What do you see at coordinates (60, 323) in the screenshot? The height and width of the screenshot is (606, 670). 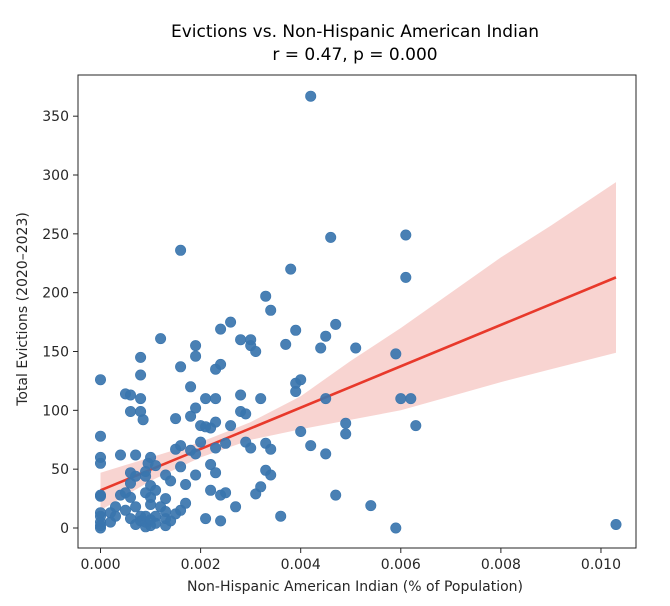 I see `y-axis-ticks: 0 50 100 150 200 250 300 350` at bounding box center [60, 323].